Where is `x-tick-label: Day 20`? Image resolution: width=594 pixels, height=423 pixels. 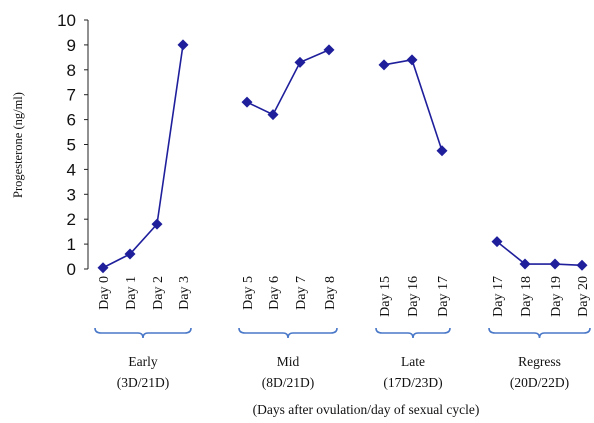 x-tick-label: Day 20 is located at coordinates (583, 296).